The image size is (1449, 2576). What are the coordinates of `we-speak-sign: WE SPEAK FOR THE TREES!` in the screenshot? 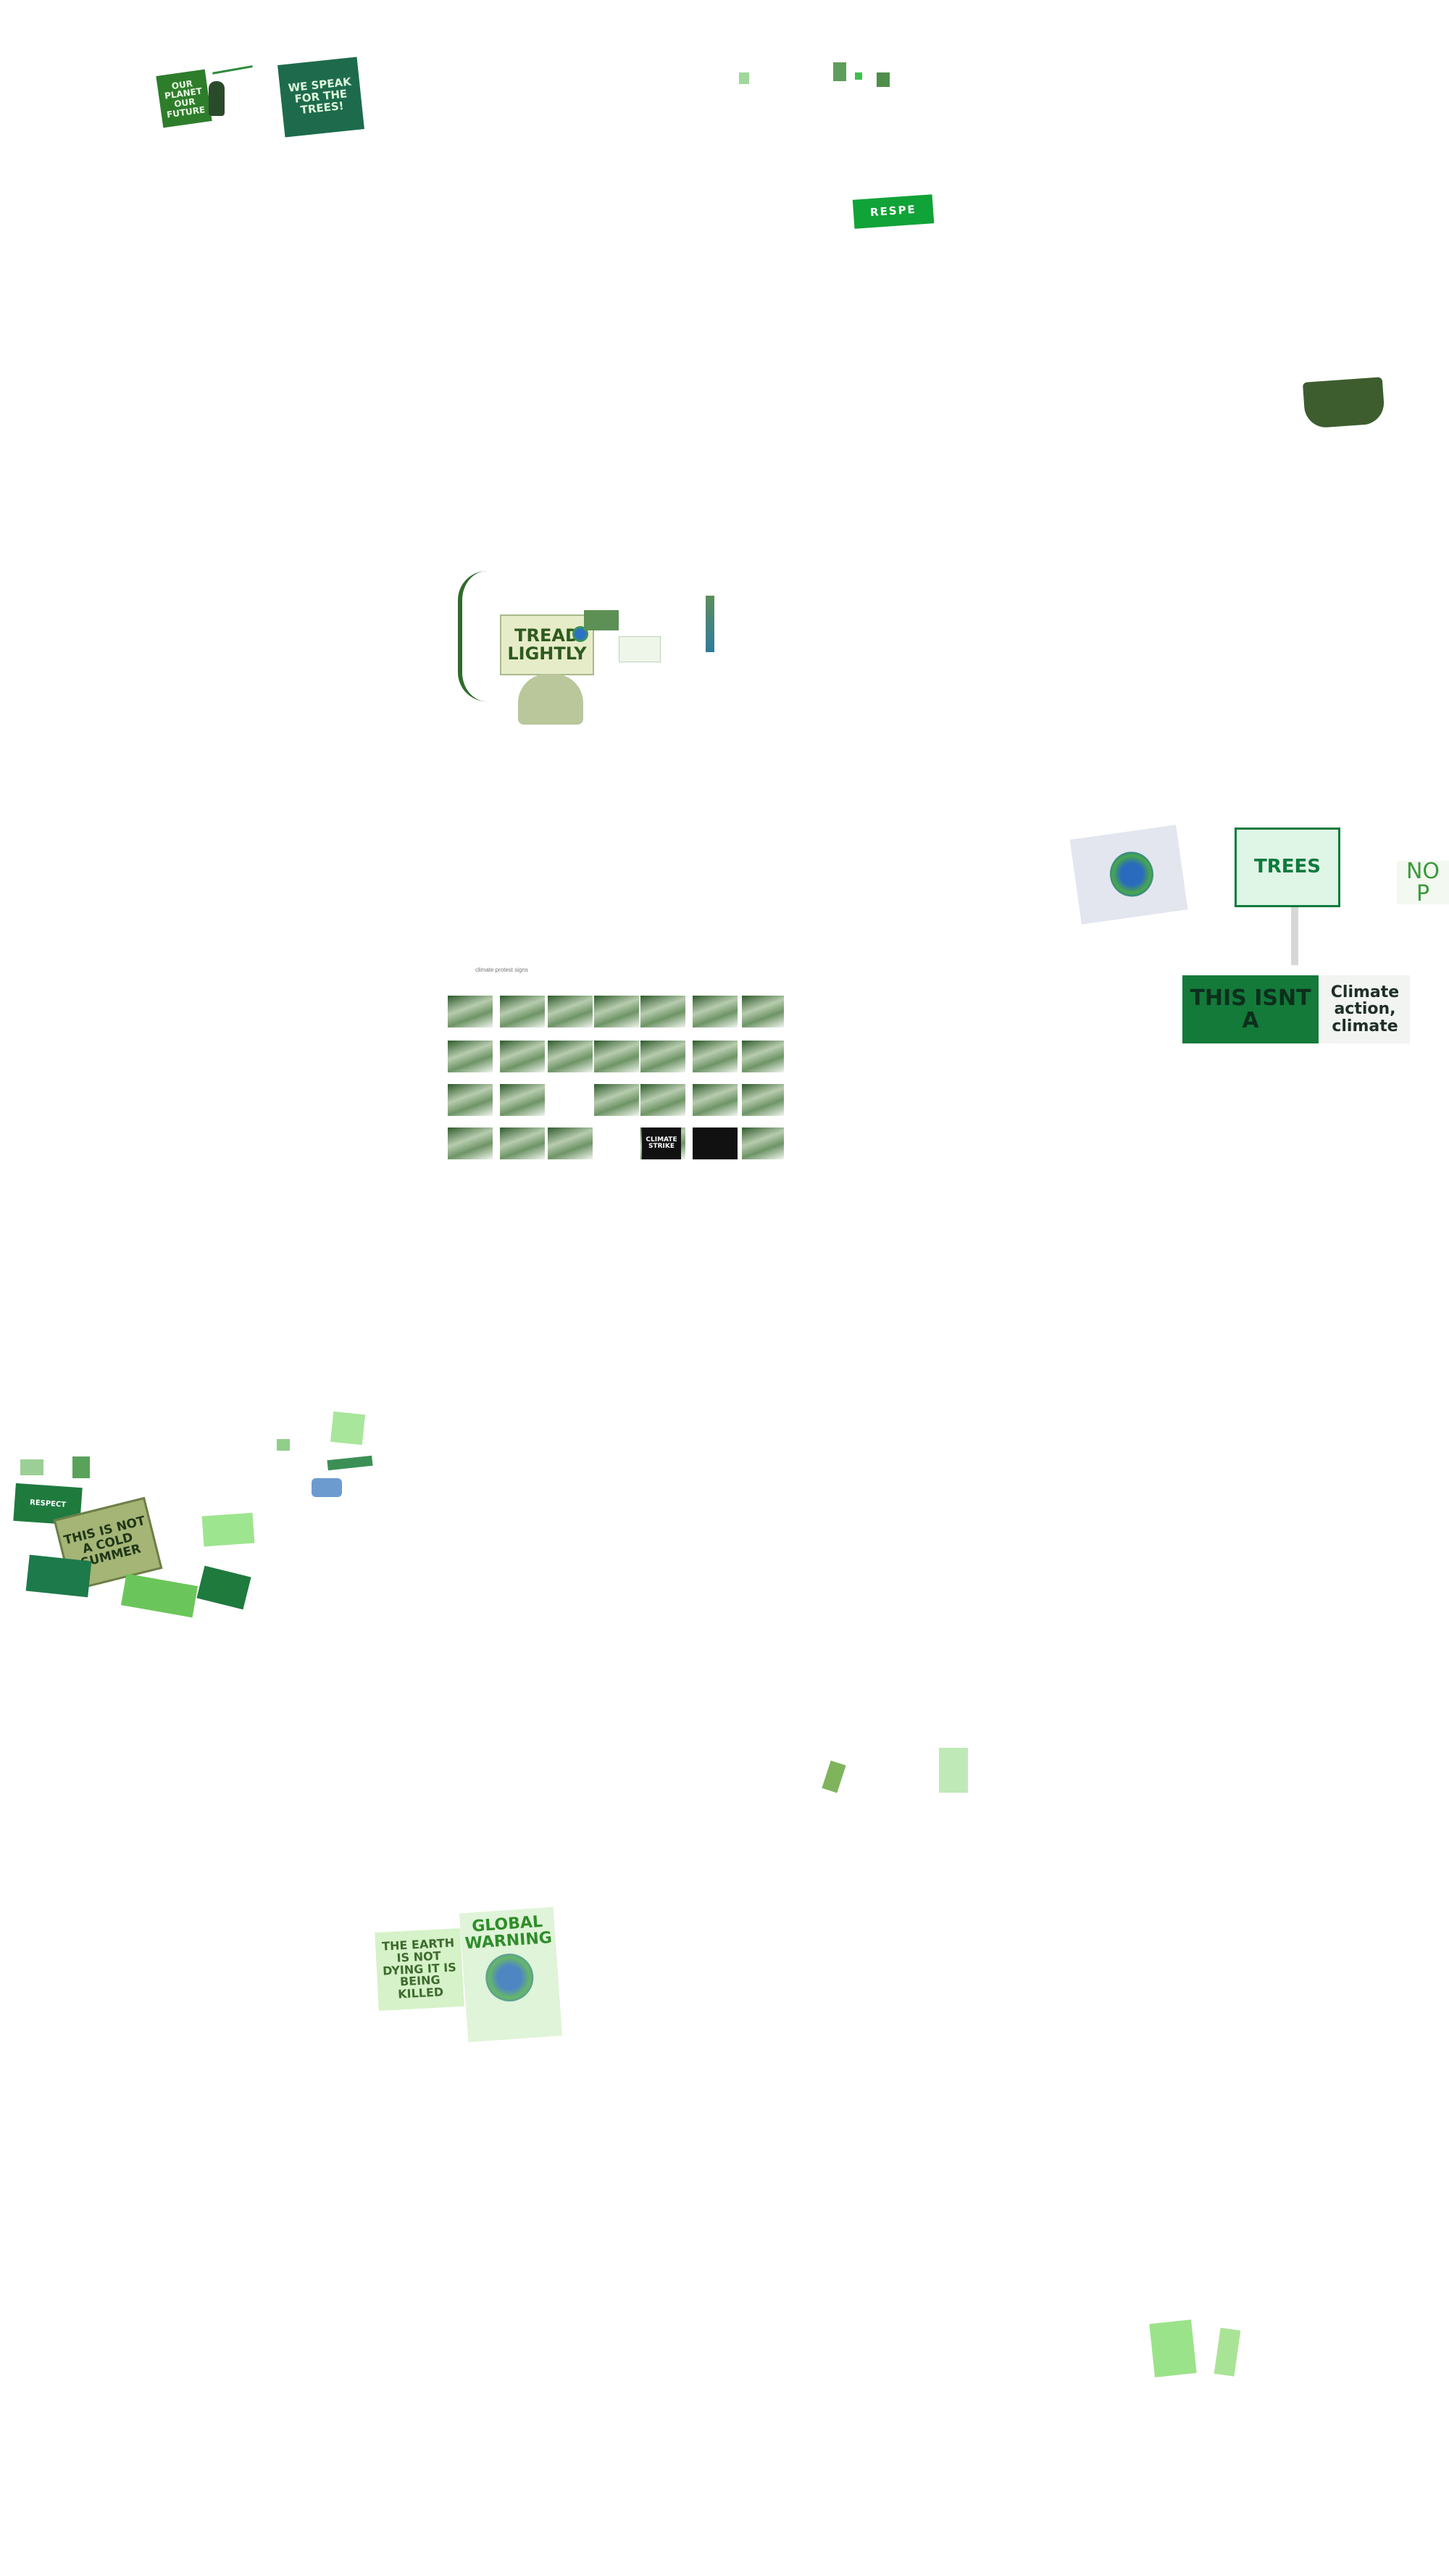 It's located at (320, 97).